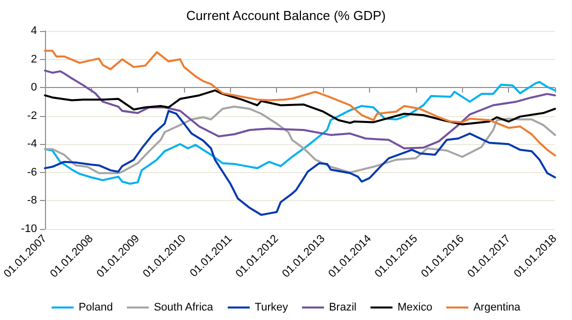 The width and height of the screenshot is (572, 320). What do you see at coordinates (29, 229) in the screenshot?
I see `y-tick-label: -10` at bounding box center [29, 229].